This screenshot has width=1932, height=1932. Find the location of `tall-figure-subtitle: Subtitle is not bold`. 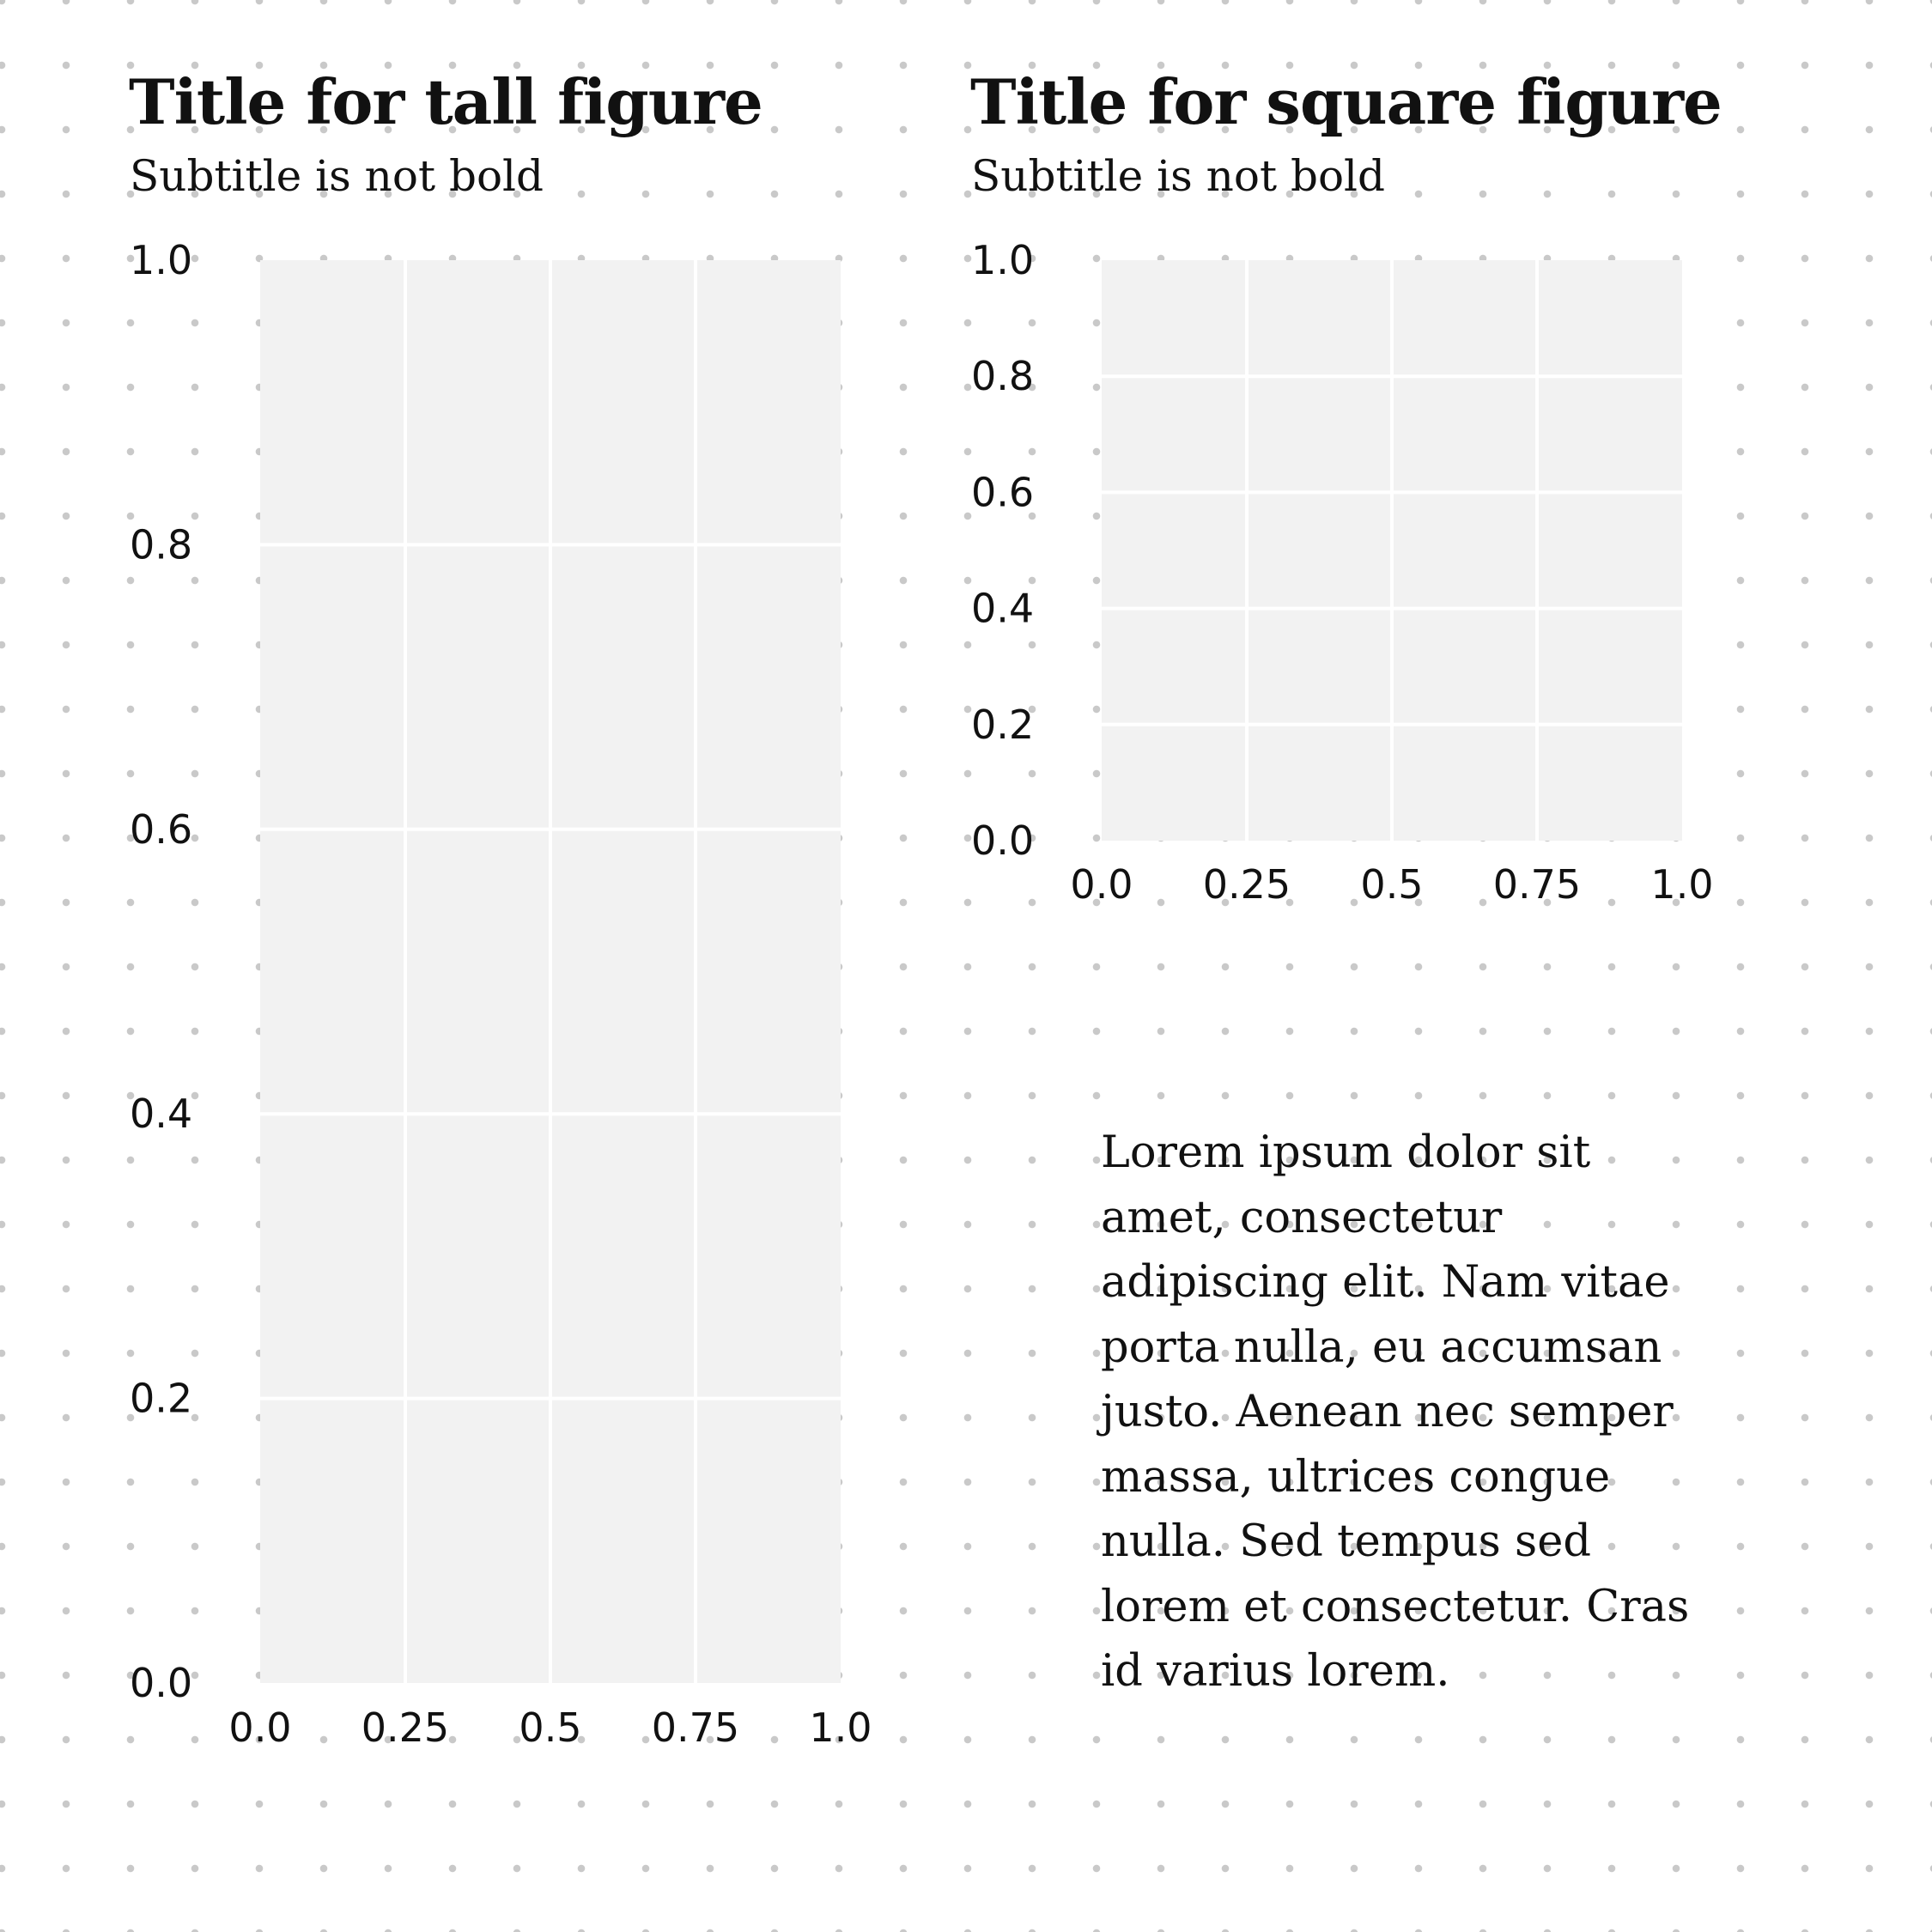

tall-figure-subtitle: Subtitle is not bold is located at coordinates (337, 176).